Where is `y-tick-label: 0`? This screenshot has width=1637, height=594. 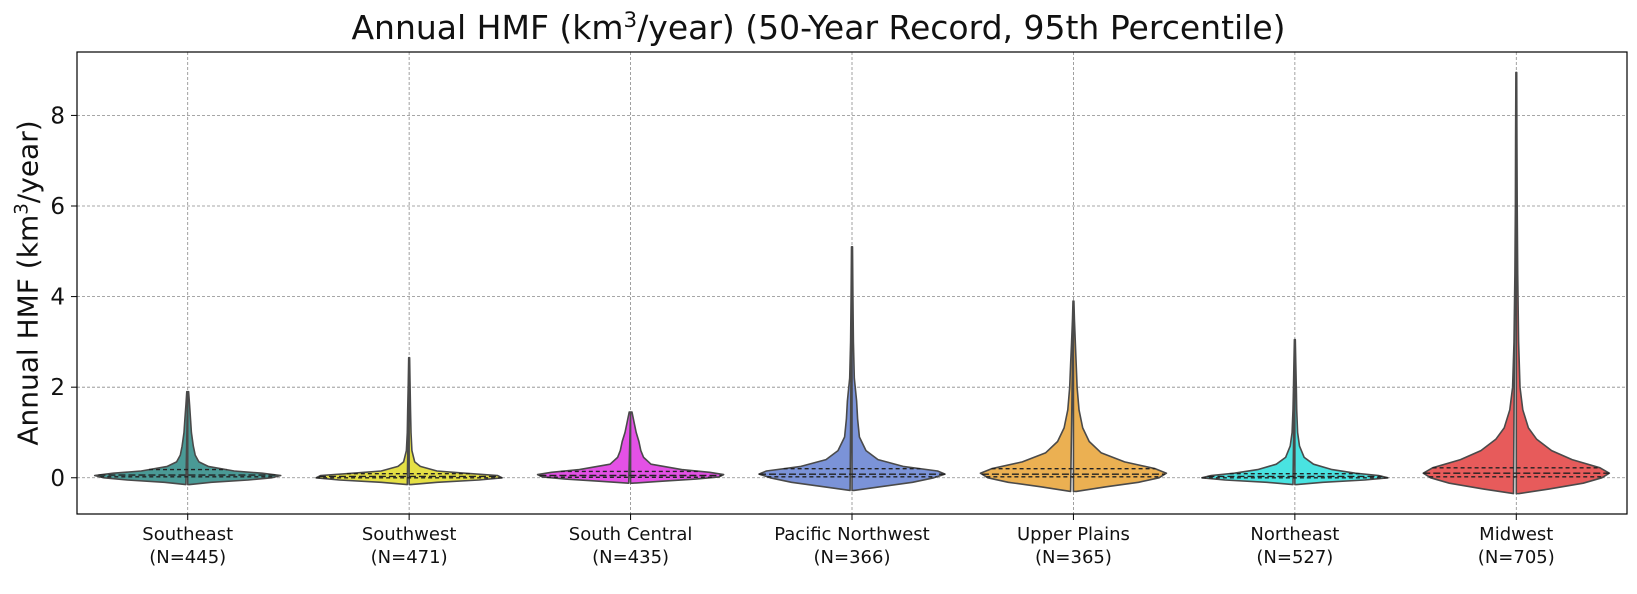
y-tick-label: 0 is located at coordinates (57, 479).